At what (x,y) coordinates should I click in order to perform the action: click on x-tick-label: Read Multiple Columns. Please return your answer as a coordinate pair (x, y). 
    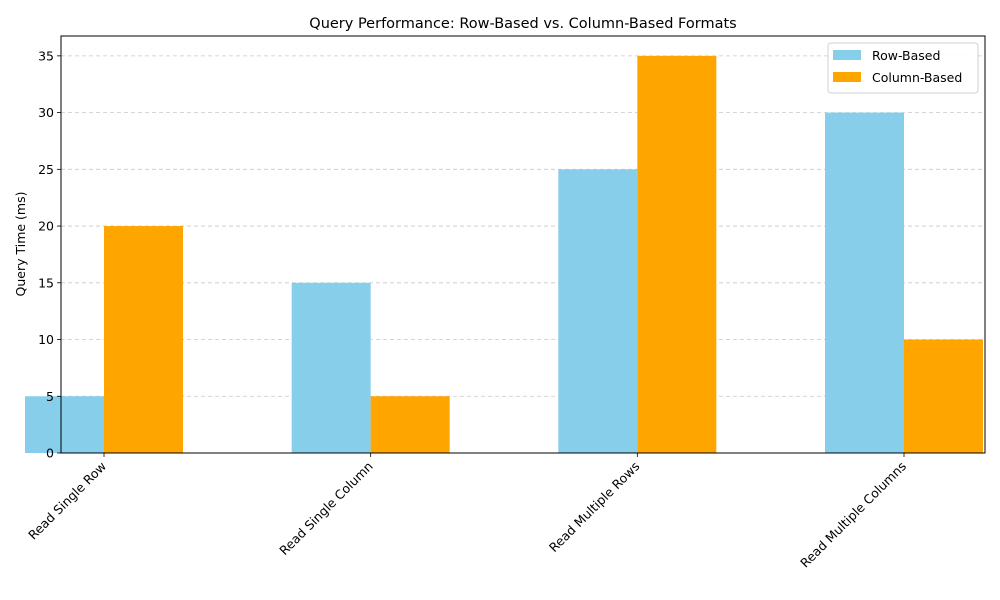
    Looking at the image, I should click on (853, 515).